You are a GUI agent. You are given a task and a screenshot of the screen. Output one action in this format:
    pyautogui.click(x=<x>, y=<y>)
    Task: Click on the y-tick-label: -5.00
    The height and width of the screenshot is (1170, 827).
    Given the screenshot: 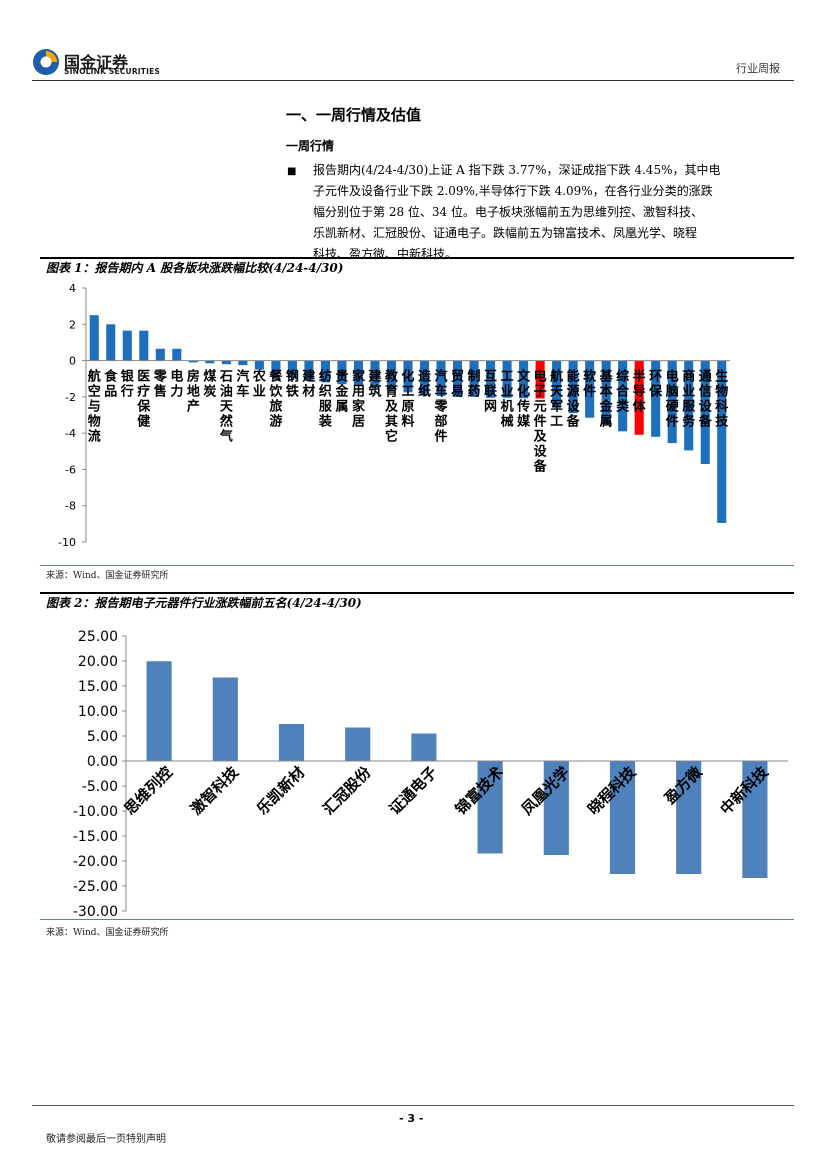 What is the action you would take?
    pyautogui.click(x=100, y=787)
    